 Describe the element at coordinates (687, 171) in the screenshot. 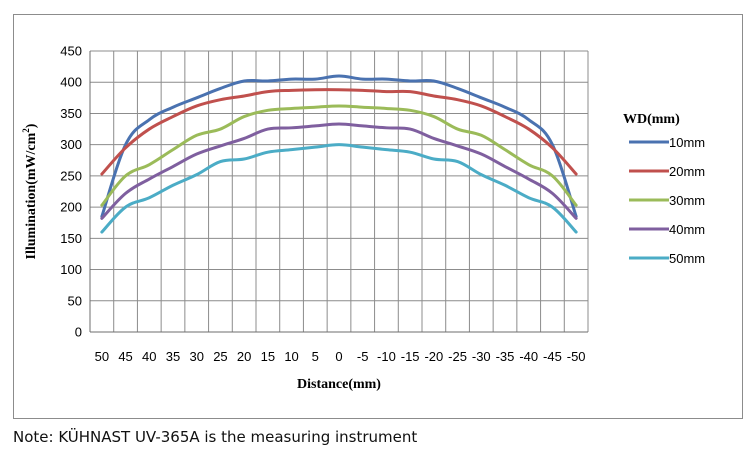

I see `legend-label-20mm: 20mm` at that location.